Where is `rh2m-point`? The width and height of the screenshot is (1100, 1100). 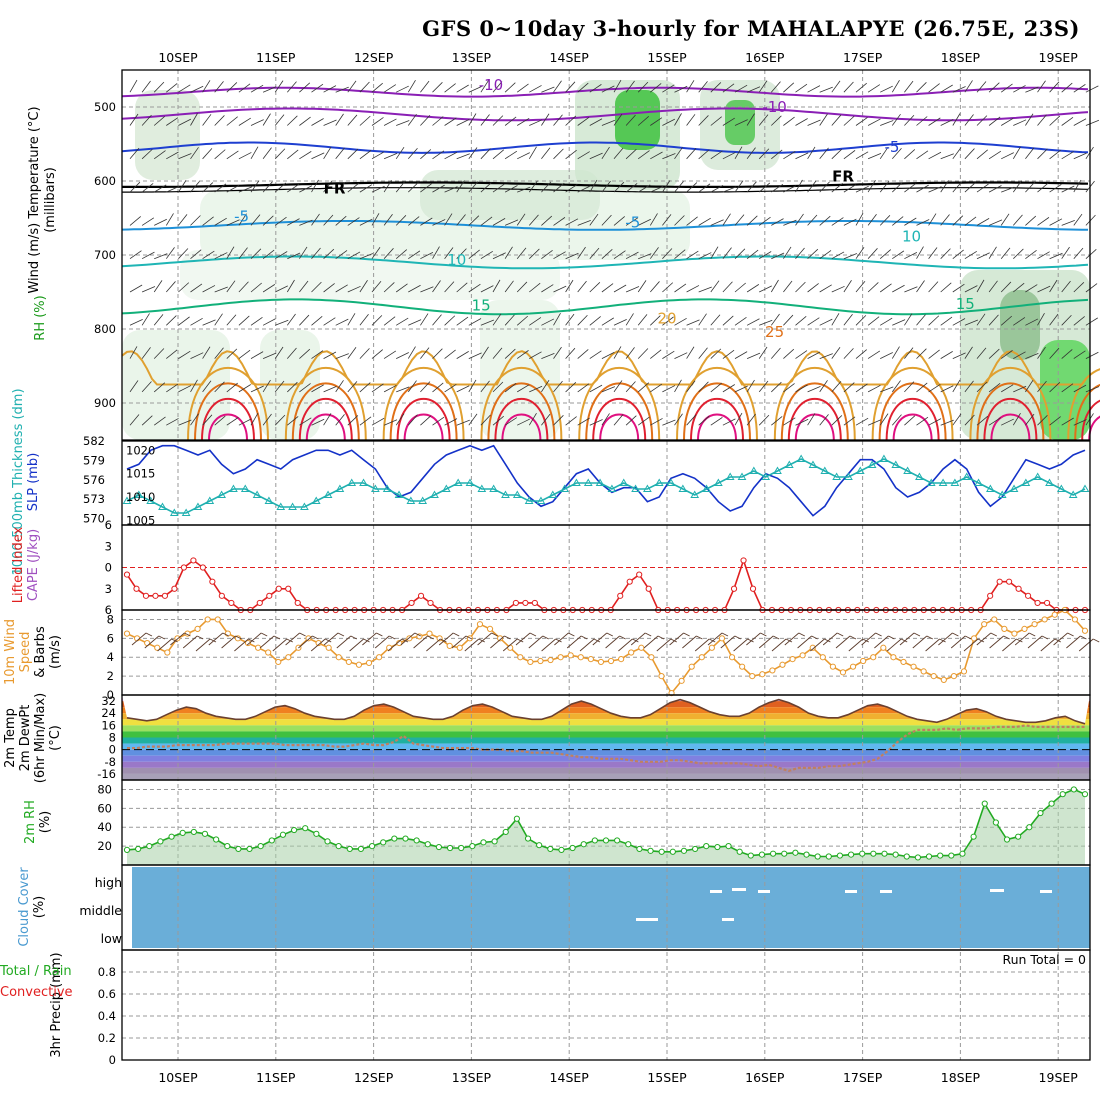 rh2m-point is located at coordinates (405, 838).